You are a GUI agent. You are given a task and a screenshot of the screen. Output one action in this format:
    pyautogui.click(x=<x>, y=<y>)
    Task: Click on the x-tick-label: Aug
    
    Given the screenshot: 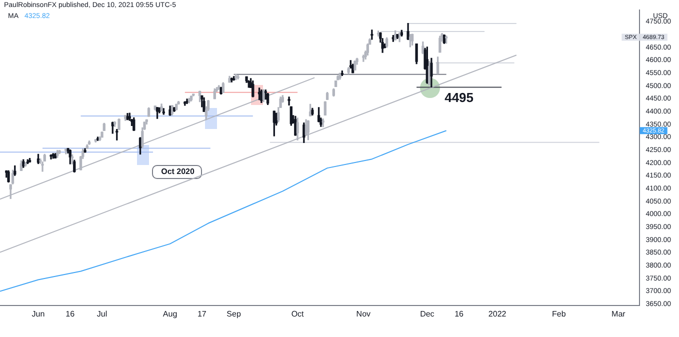 What is the action you would take?
    pyautogui.click(x=170, y=313)
    